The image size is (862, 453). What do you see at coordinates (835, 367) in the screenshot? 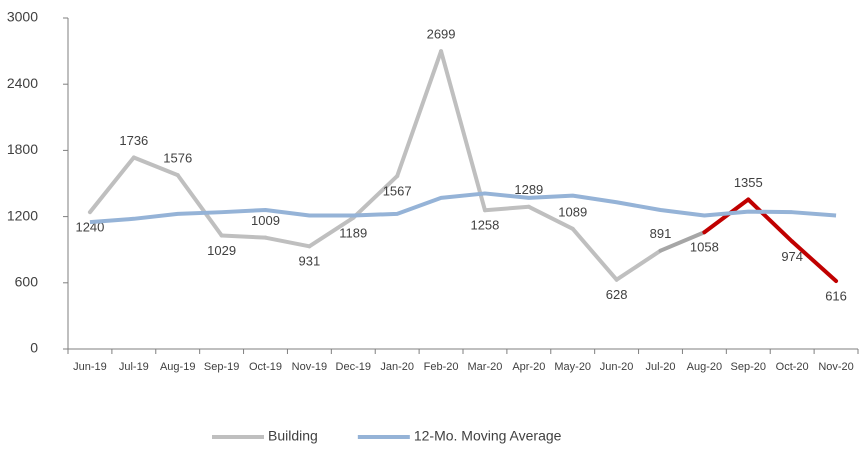
I see `x-tick-label: Nov-20` at bounding box center [835, 367].